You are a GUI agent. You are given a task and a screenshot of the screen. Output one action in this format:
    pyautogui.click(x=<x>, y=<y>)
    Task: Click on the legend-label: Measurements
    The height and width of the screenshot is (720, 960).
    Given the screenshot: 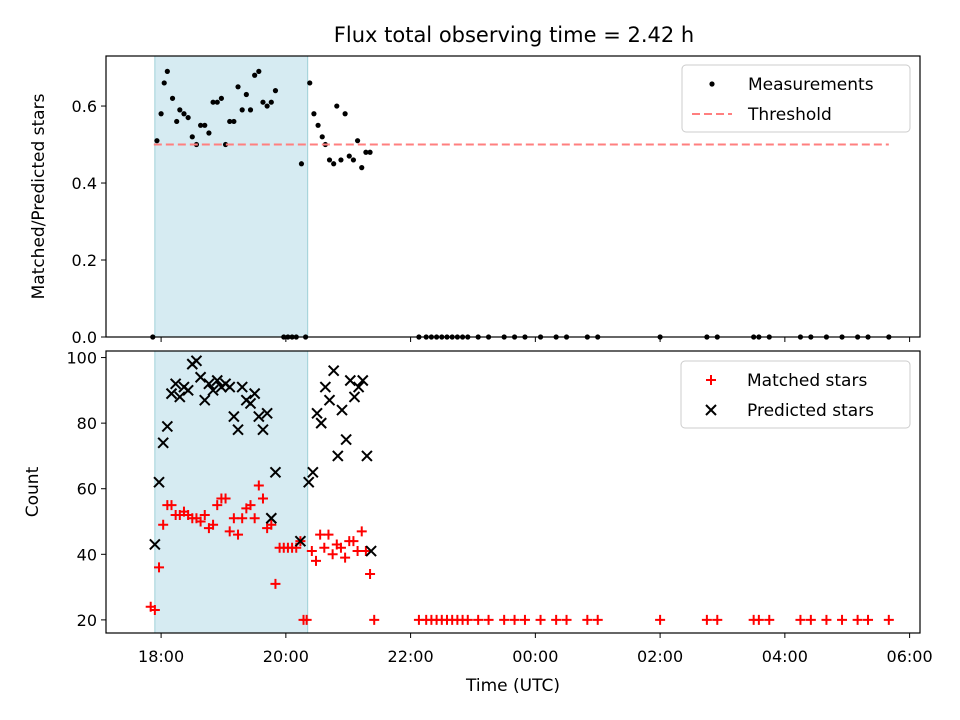 What is the action you would take?
    pyautogui.click(x=811, y=85)
    